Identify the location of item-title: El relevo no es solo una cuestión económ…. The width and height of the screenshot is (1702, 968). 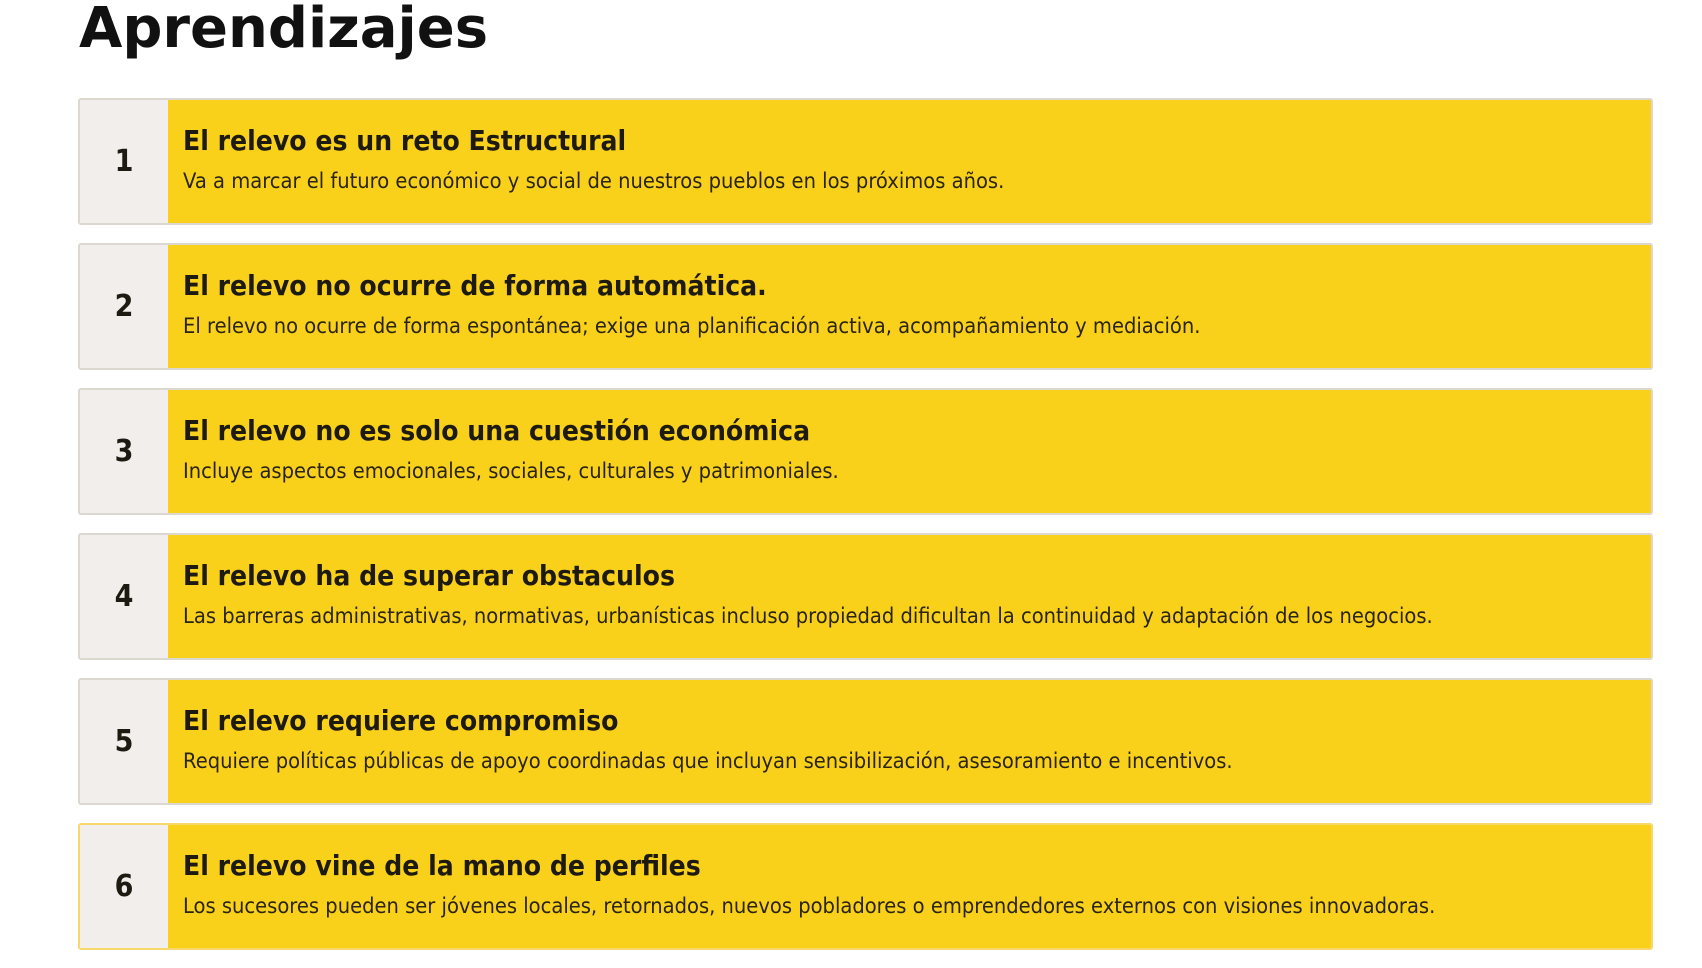
(497, 430).